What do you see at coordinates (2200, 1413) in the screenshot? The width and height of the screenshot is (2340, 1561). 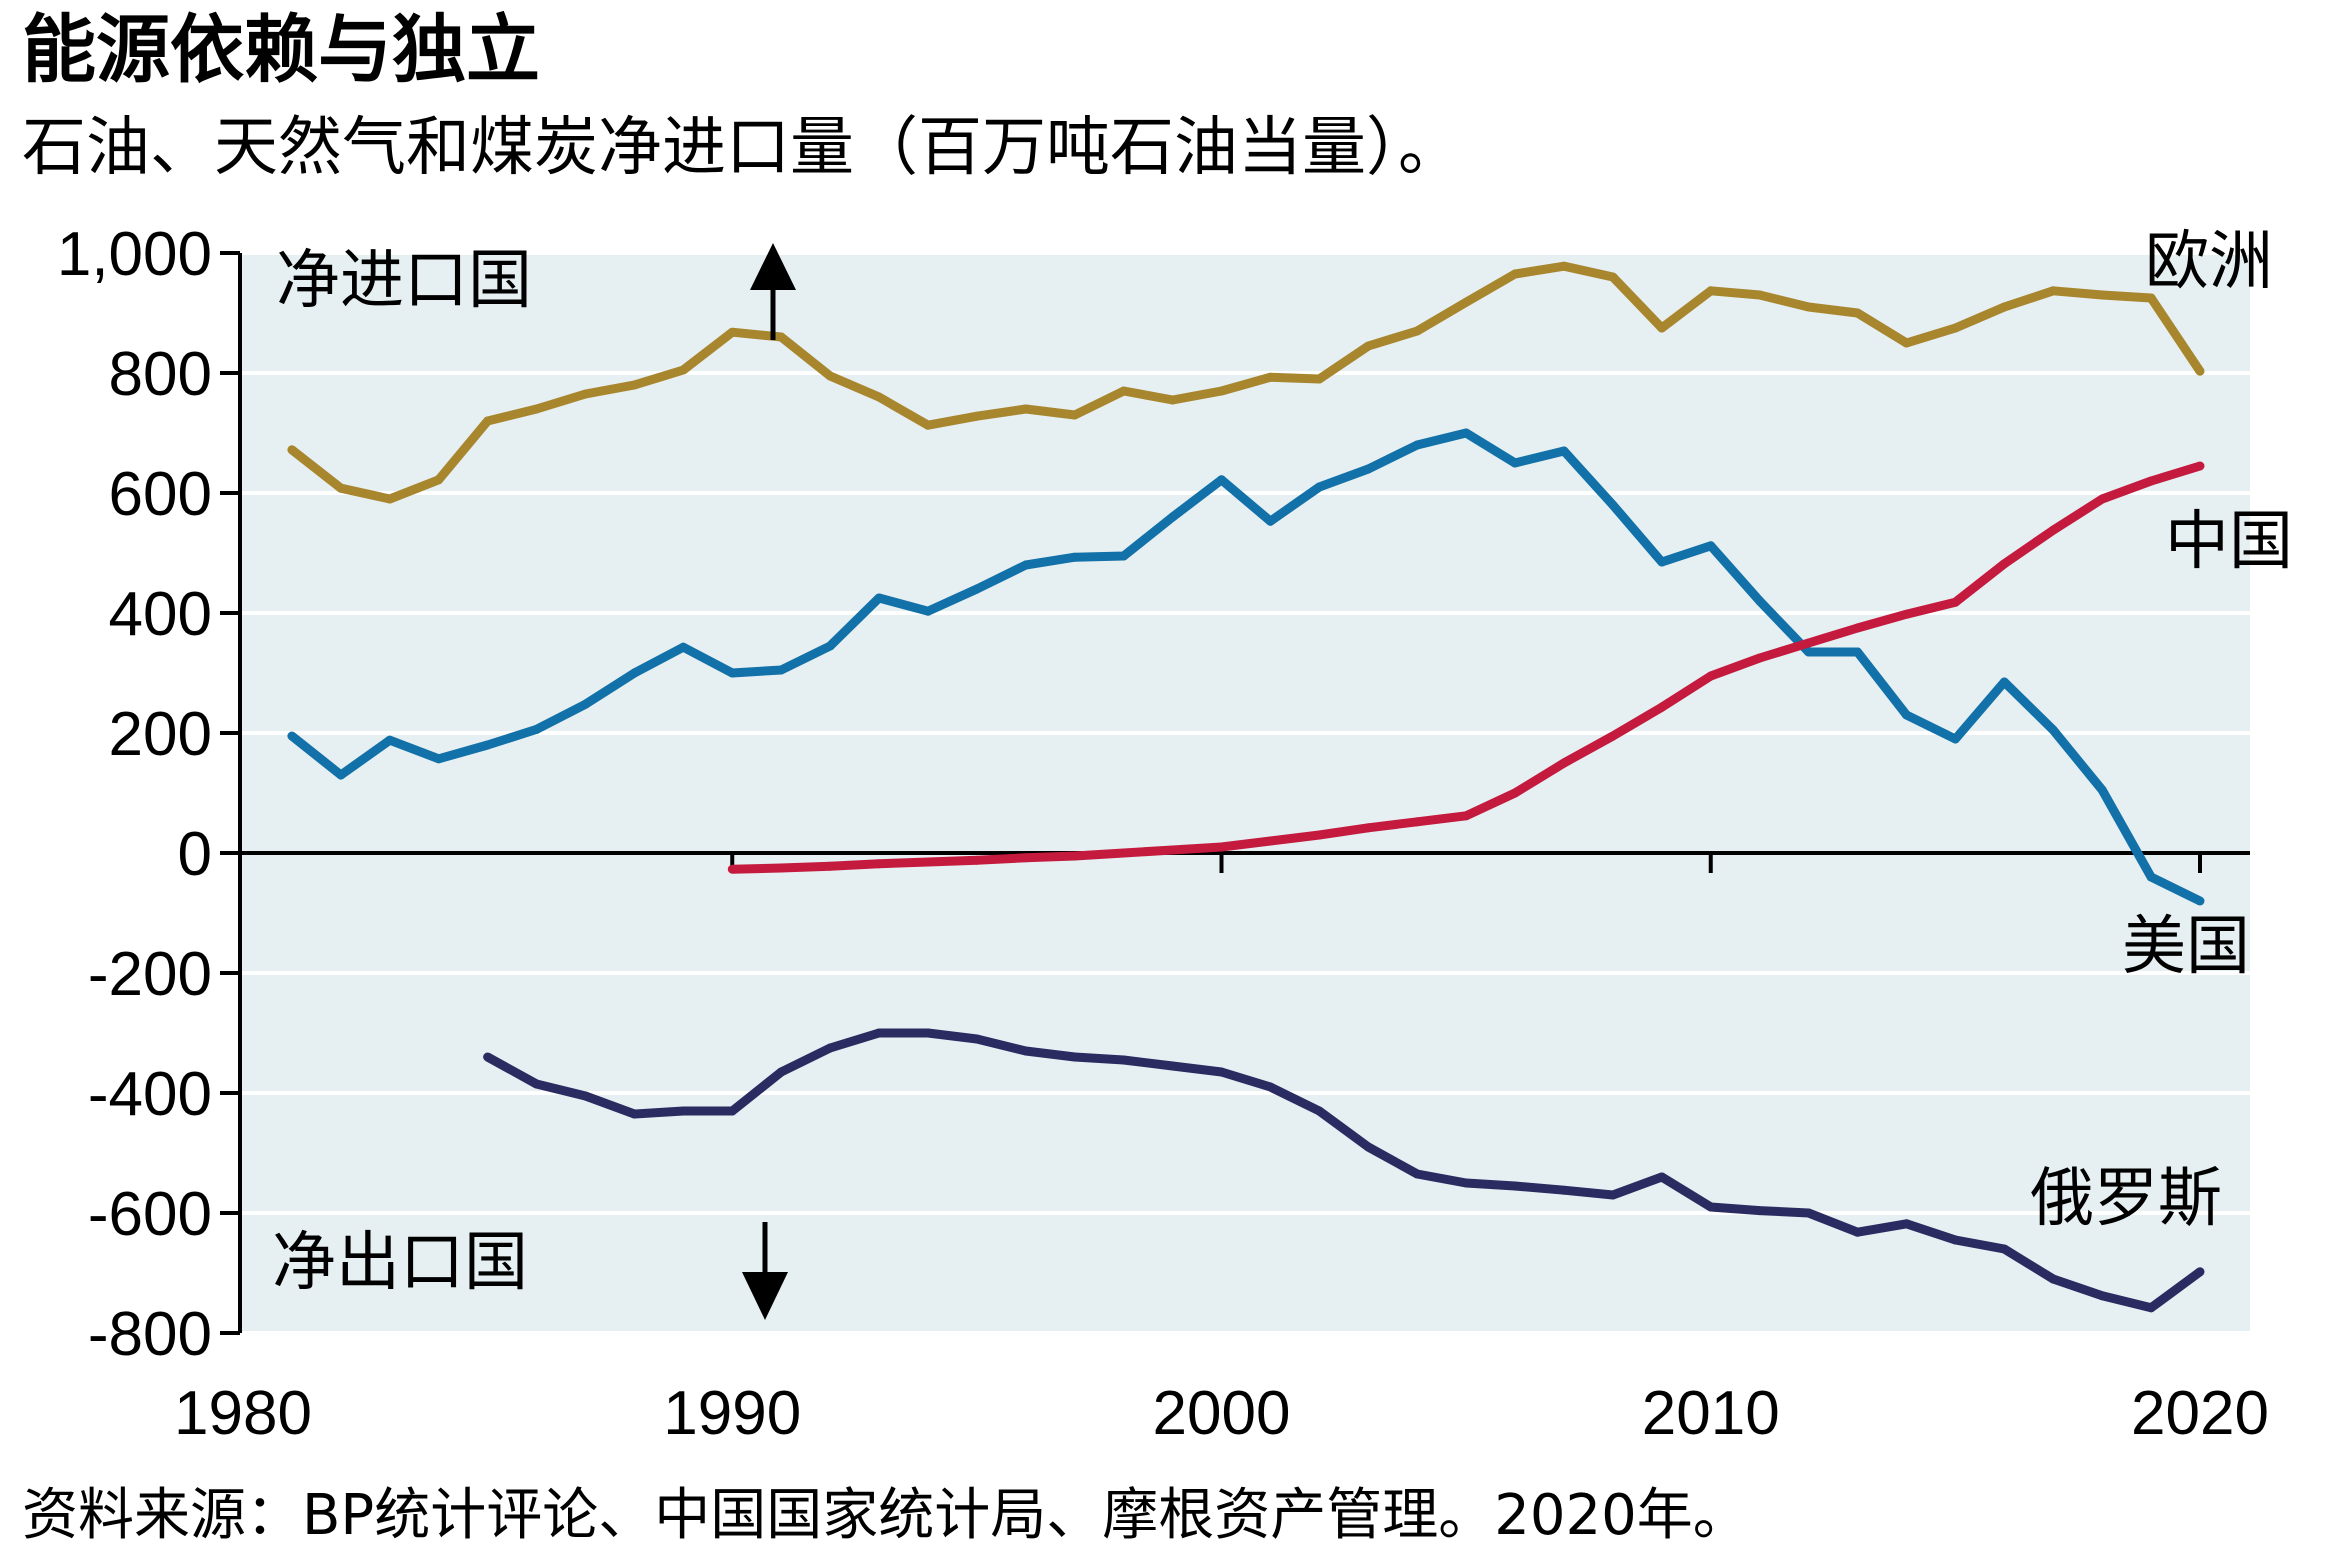 I see `x-tick-label: 2020` at bounding box center [2200, 1413].